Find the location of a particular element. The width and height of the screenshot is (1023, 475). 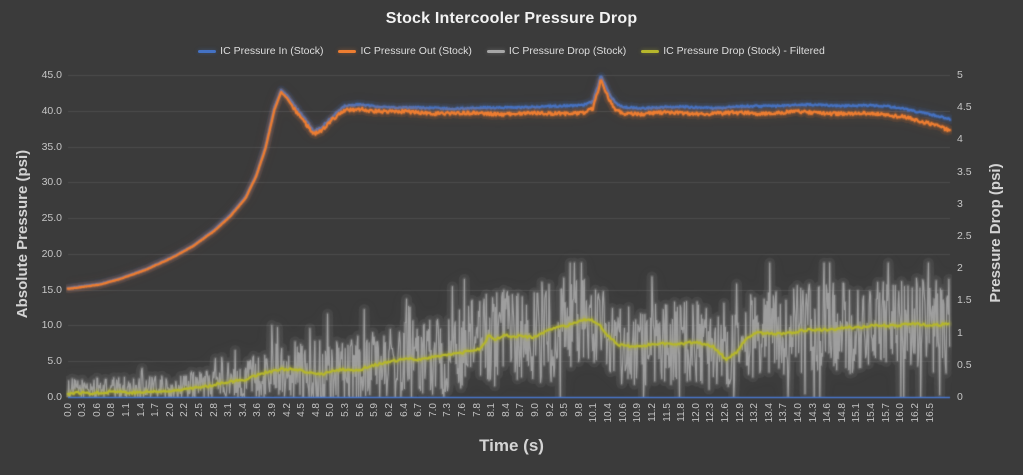

right-axis-tick-label: 3 is located at coordinates (960, 203).